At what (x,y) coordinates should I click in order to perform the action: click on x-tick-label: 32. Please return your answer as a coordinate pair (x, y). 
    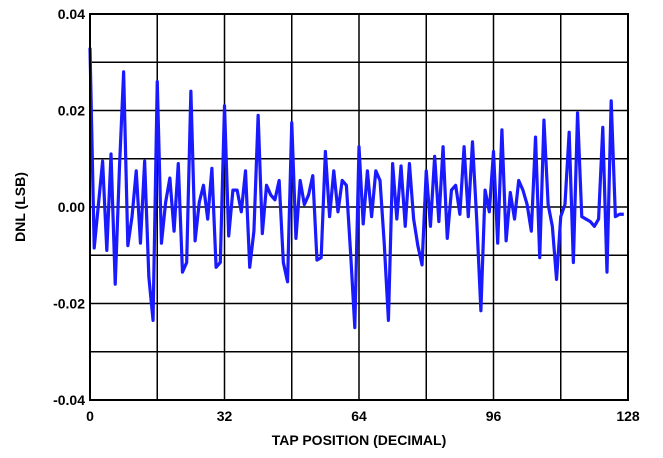
    Looking at the image, I should click on (225, 416).